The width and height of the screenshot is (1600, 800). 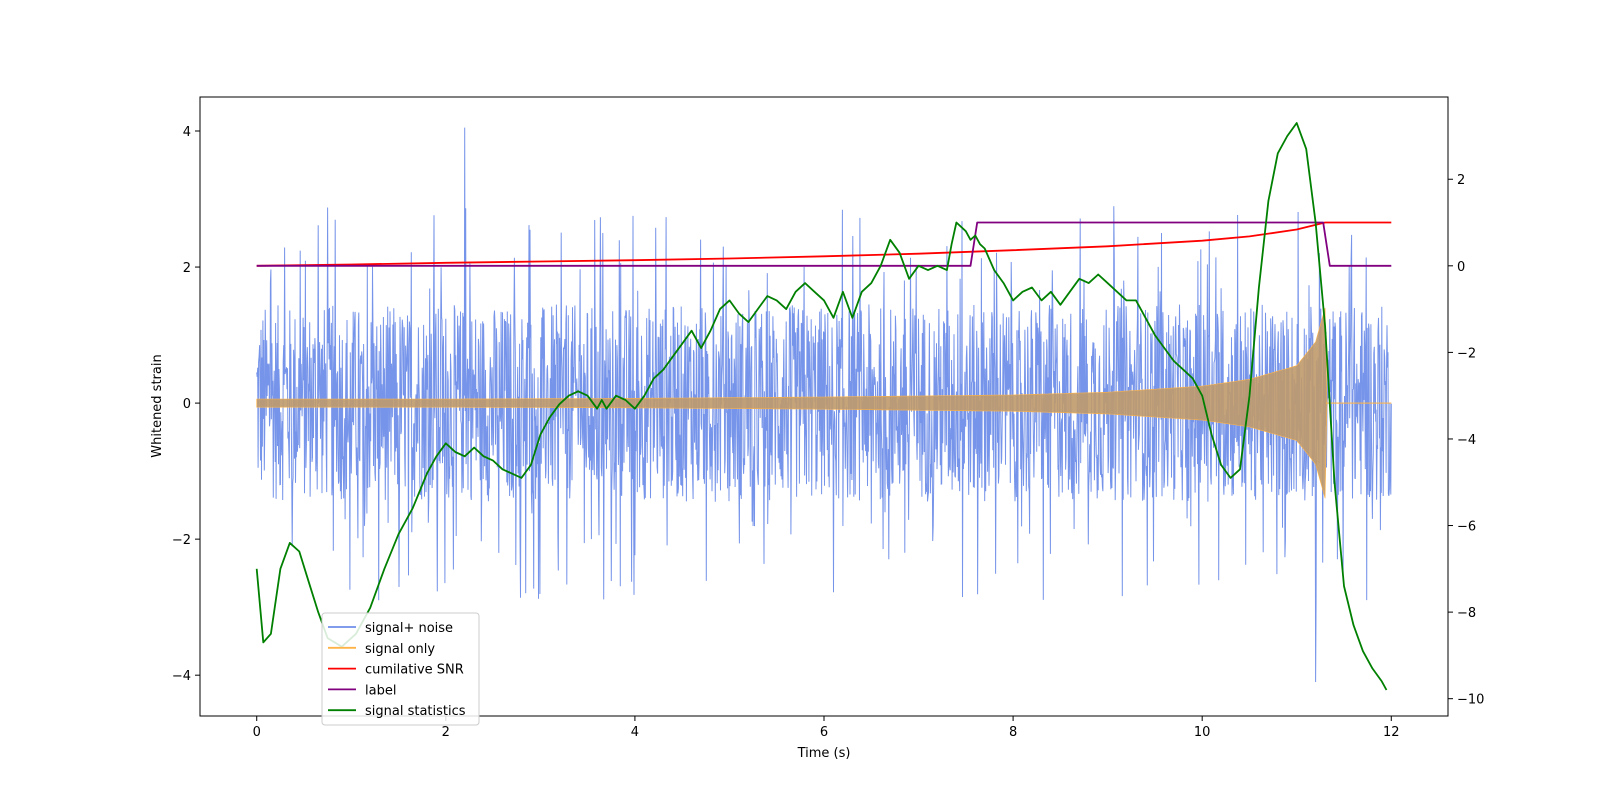 I want to click on x-tick-label: 12, so click(x=1391, y=732).